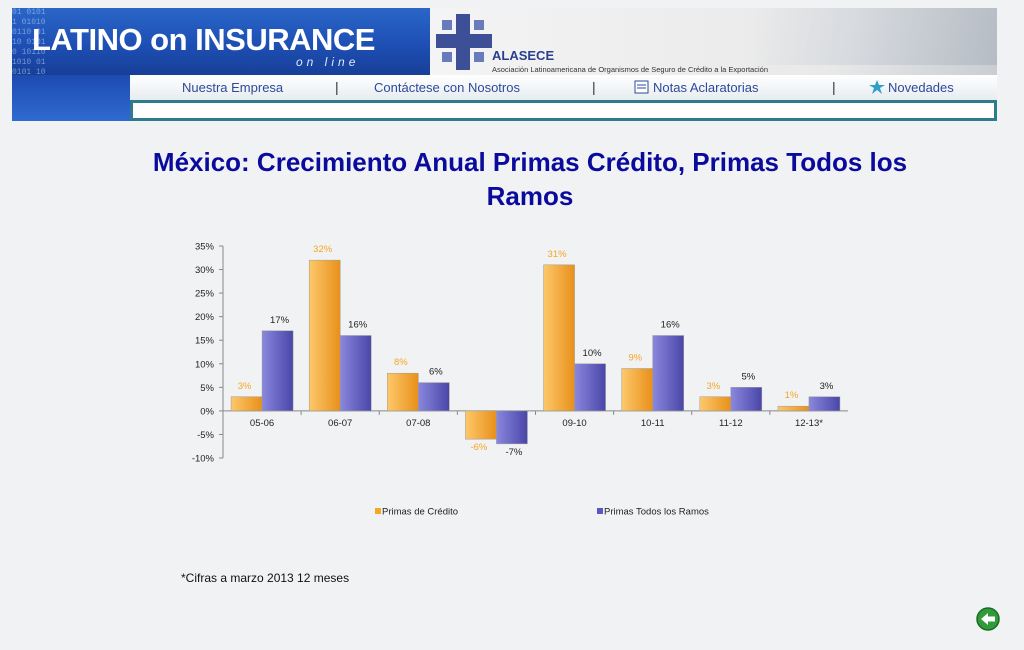 The height and width of the screenshot is (650, 1024). What do you see at coordinates (207, 411) in the screenshot?
I see `y-tick-label: 0%` at bounding box center [207, 411].